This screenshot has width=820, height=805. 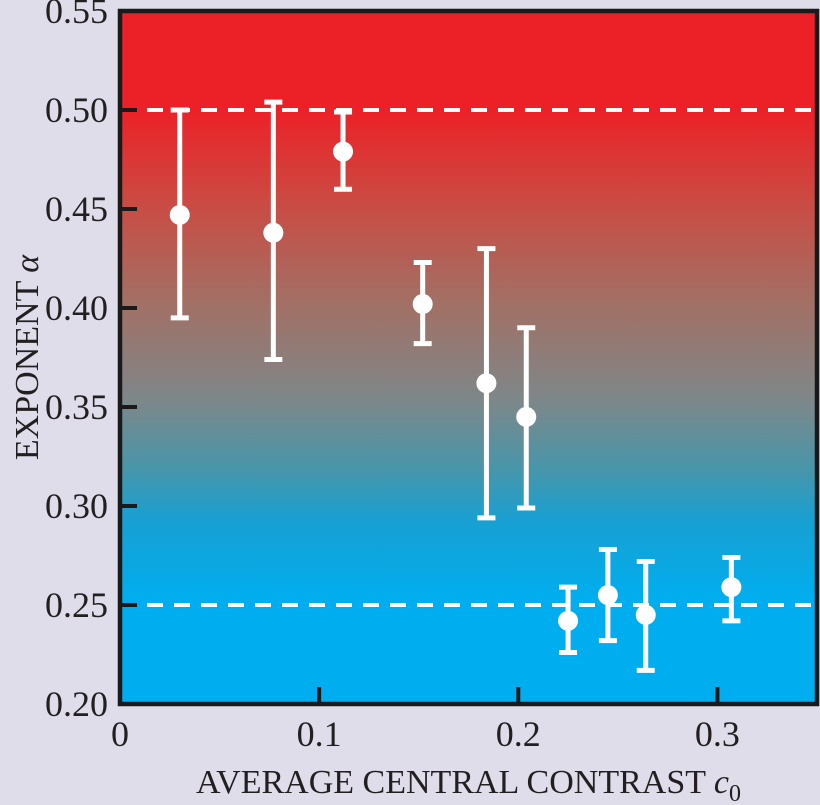 I want to click on x-tick-label: 0.2, so click(x=518, y=734).